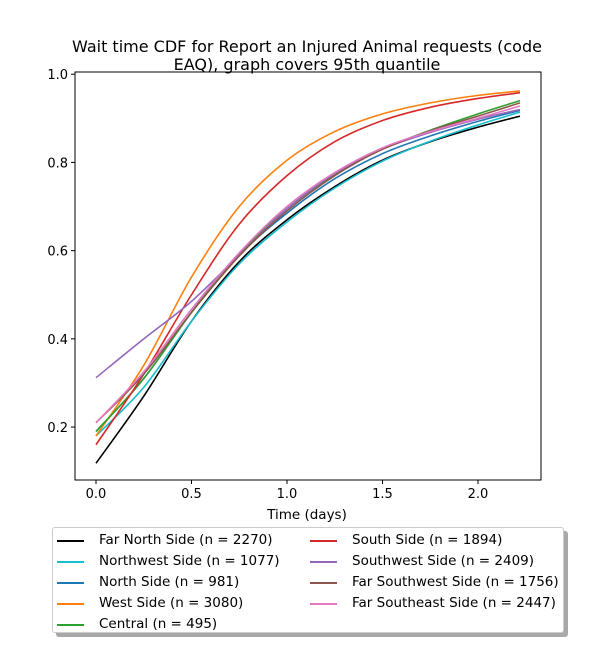  I want to click on x-tick-label: 2.0, so click(478, 494).